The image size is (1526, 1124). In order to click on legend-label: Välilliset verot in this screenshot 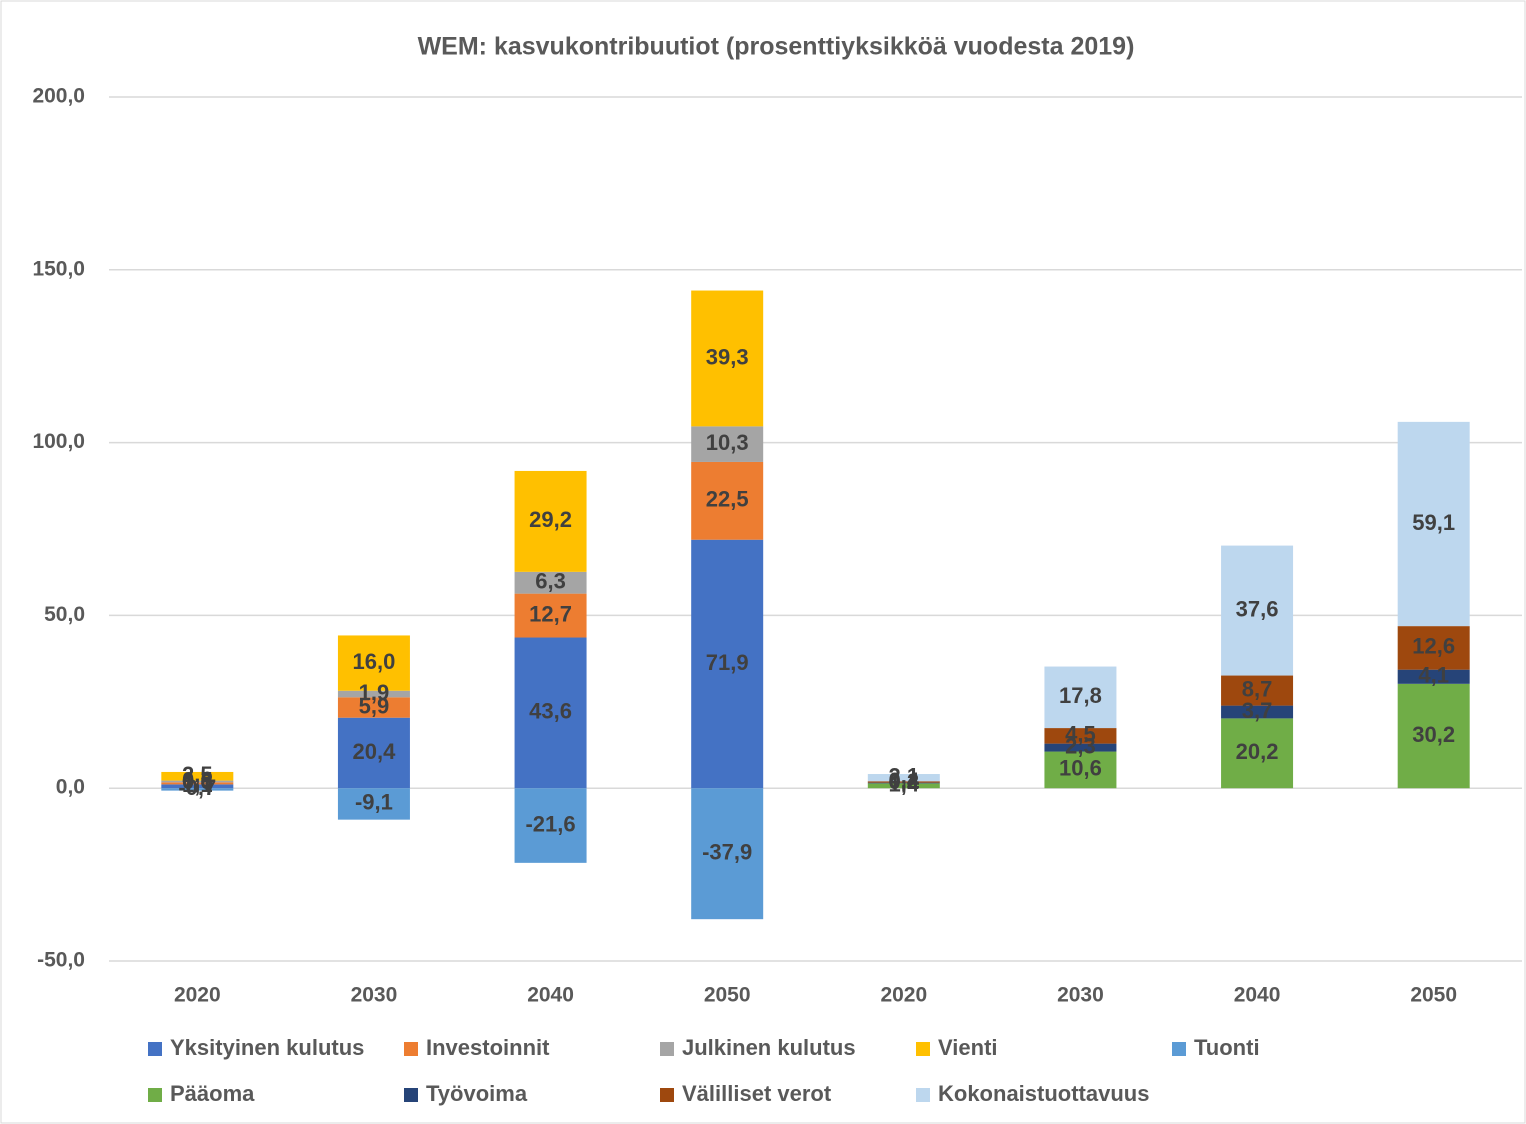, I will do `click(757, 1093)`.